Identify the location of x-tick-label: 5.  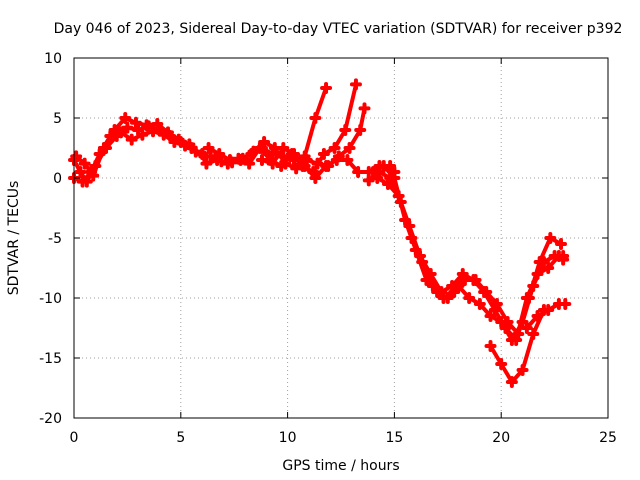
(180, 438).